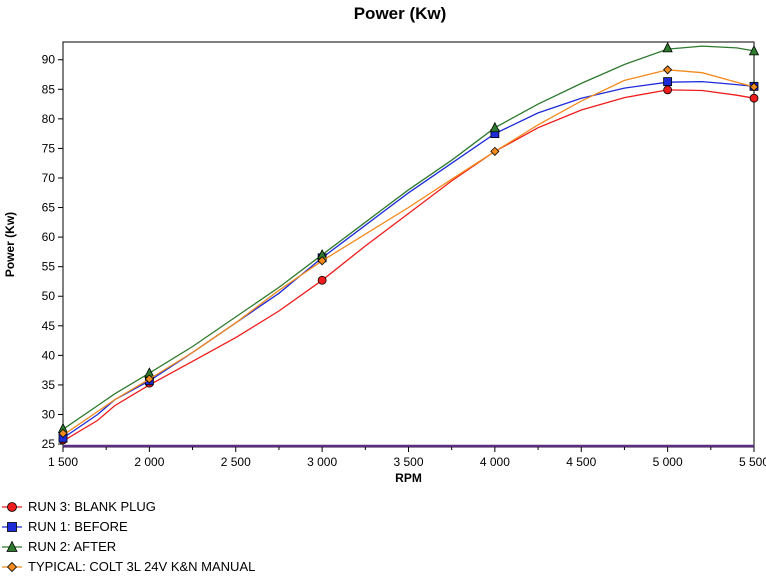 Image resolution: width=766 pixels, height=577 pixels. What do you see at coordinates (200, 527) in the screenshot?
I see `legend-item: RUN 1: BEFORE` at bounding box center [200, 527].